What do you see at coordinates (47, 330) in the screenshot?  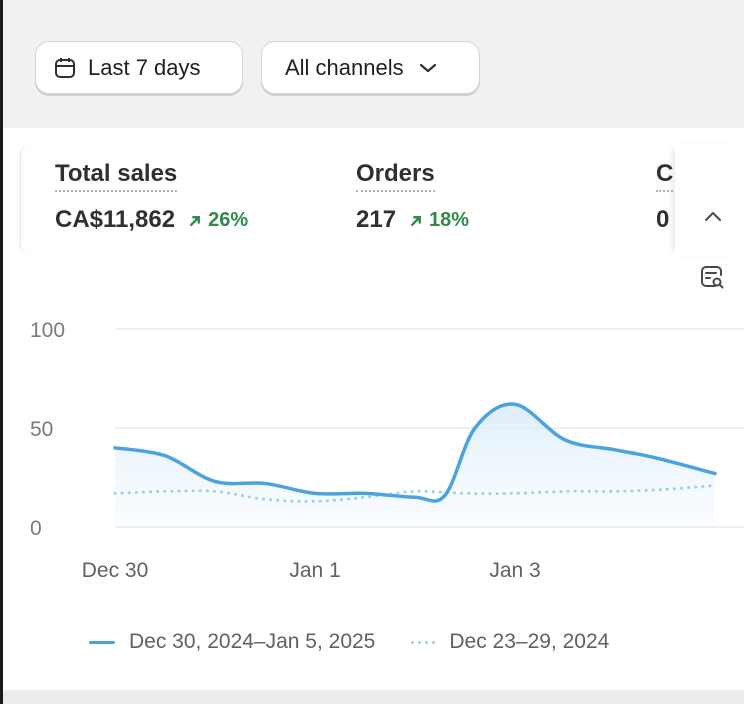 I see `y-tick-label: 100` at bounding box center [47, 330].